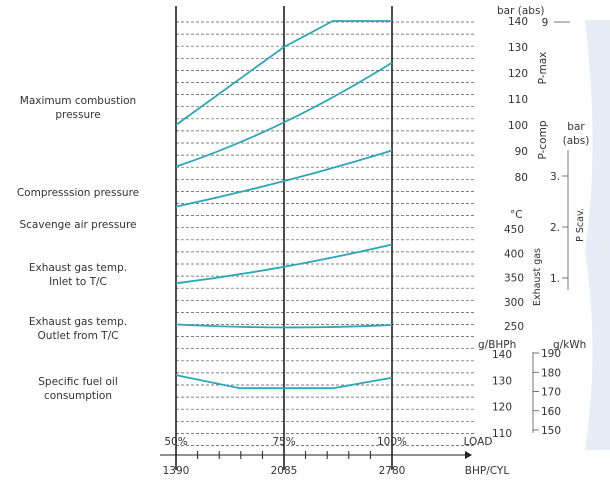 This screenshot has width=610, height=480. What do you see at coordinates (518, 74) in the screenshot?
I see `pressure-tick: 120` at bounding box center [518, 74].